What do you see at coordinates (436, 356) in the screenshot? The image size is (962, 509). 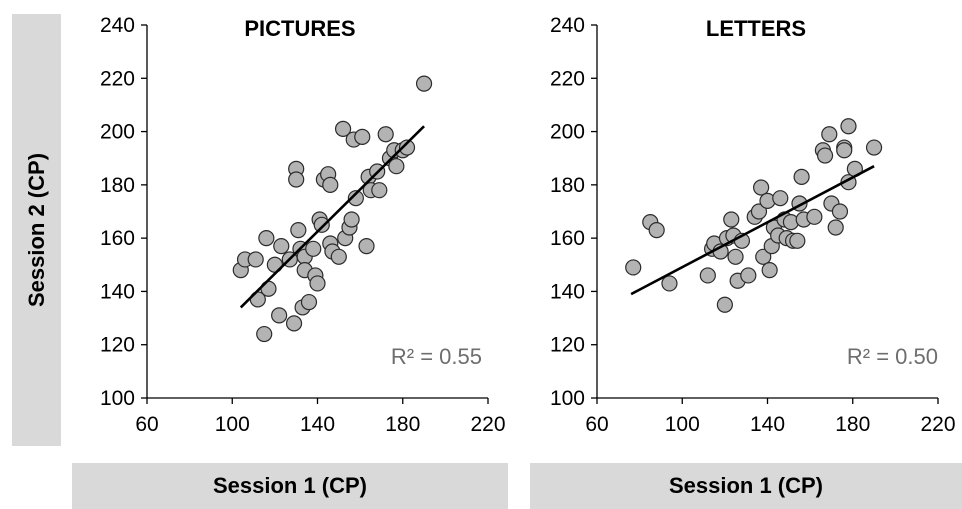 I see `pictures-r-squared-label: R² = 0.55` at bounding box center [436, 356].